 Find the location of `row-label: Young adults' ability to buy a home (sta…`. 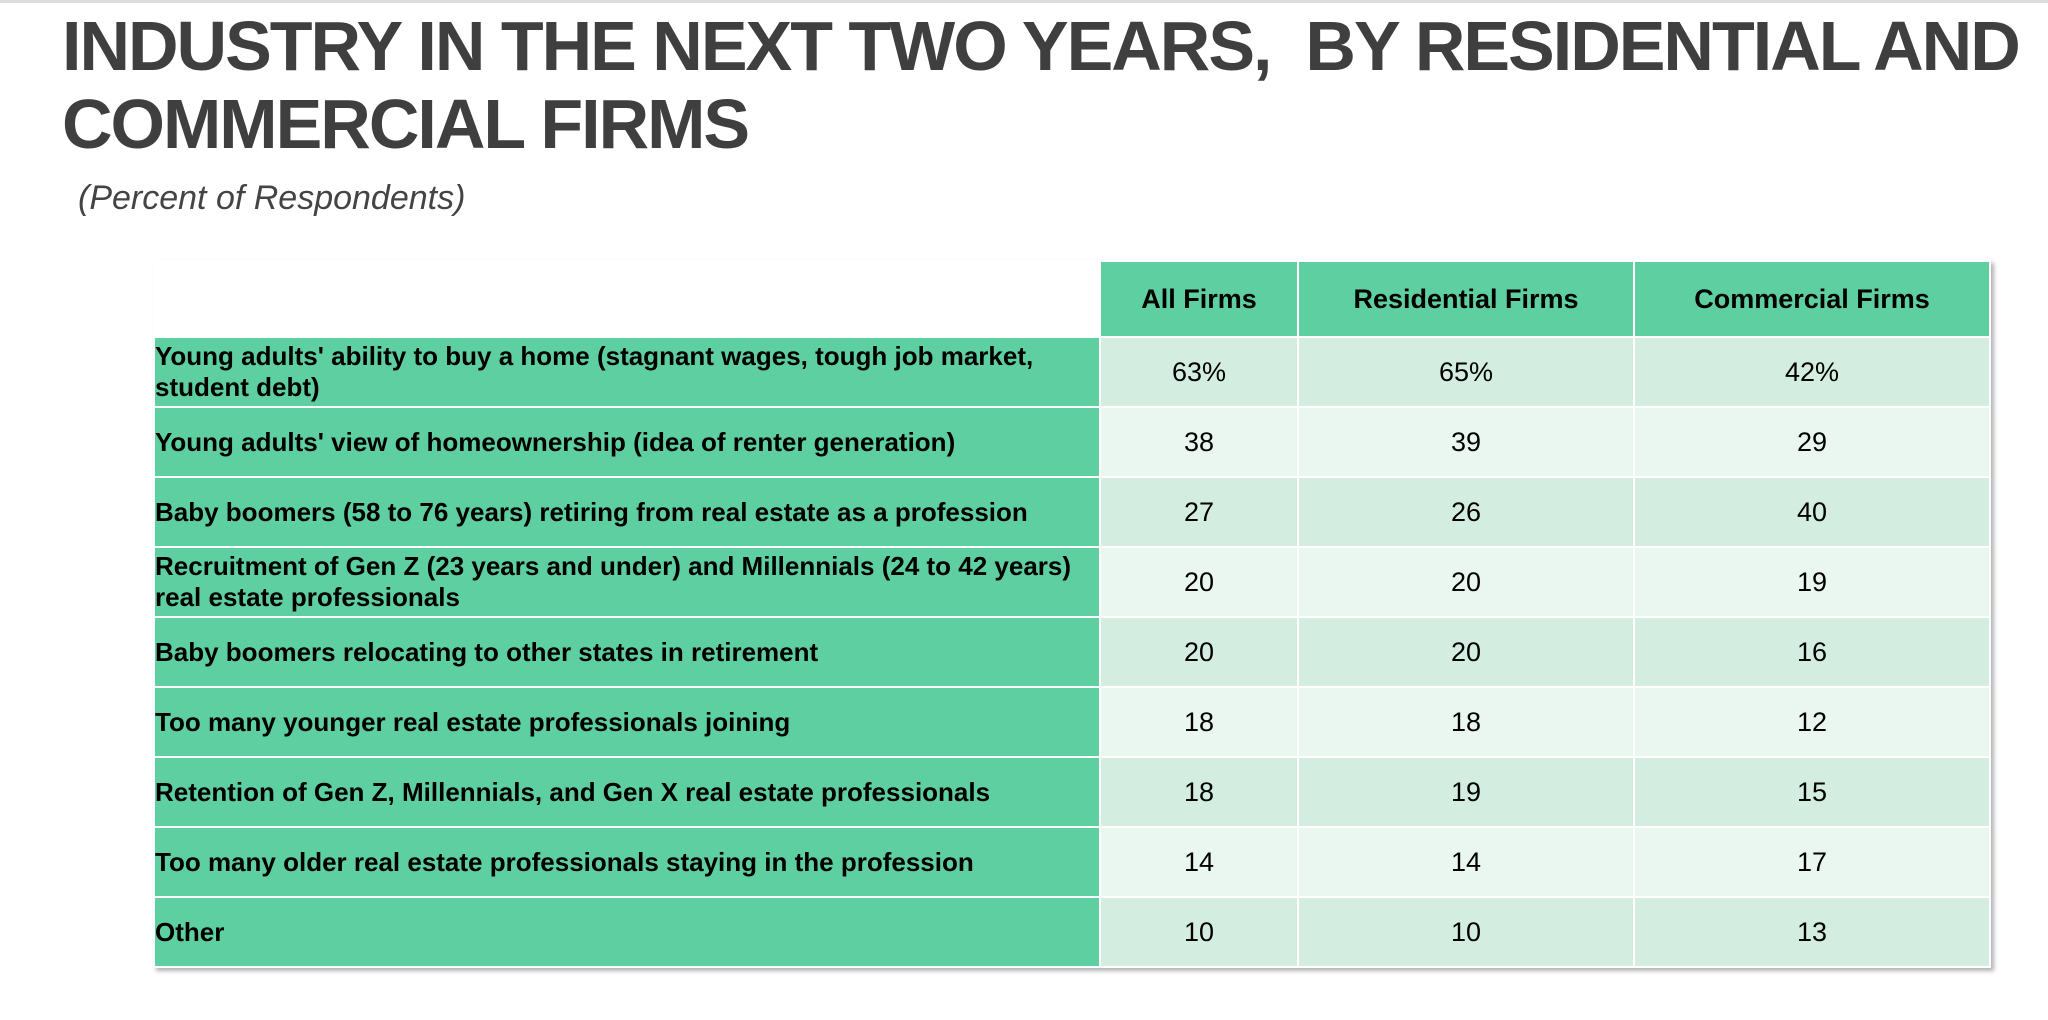

row-label: Young adults' ability to buy a home (sta… is located at coordinates (627, 372).